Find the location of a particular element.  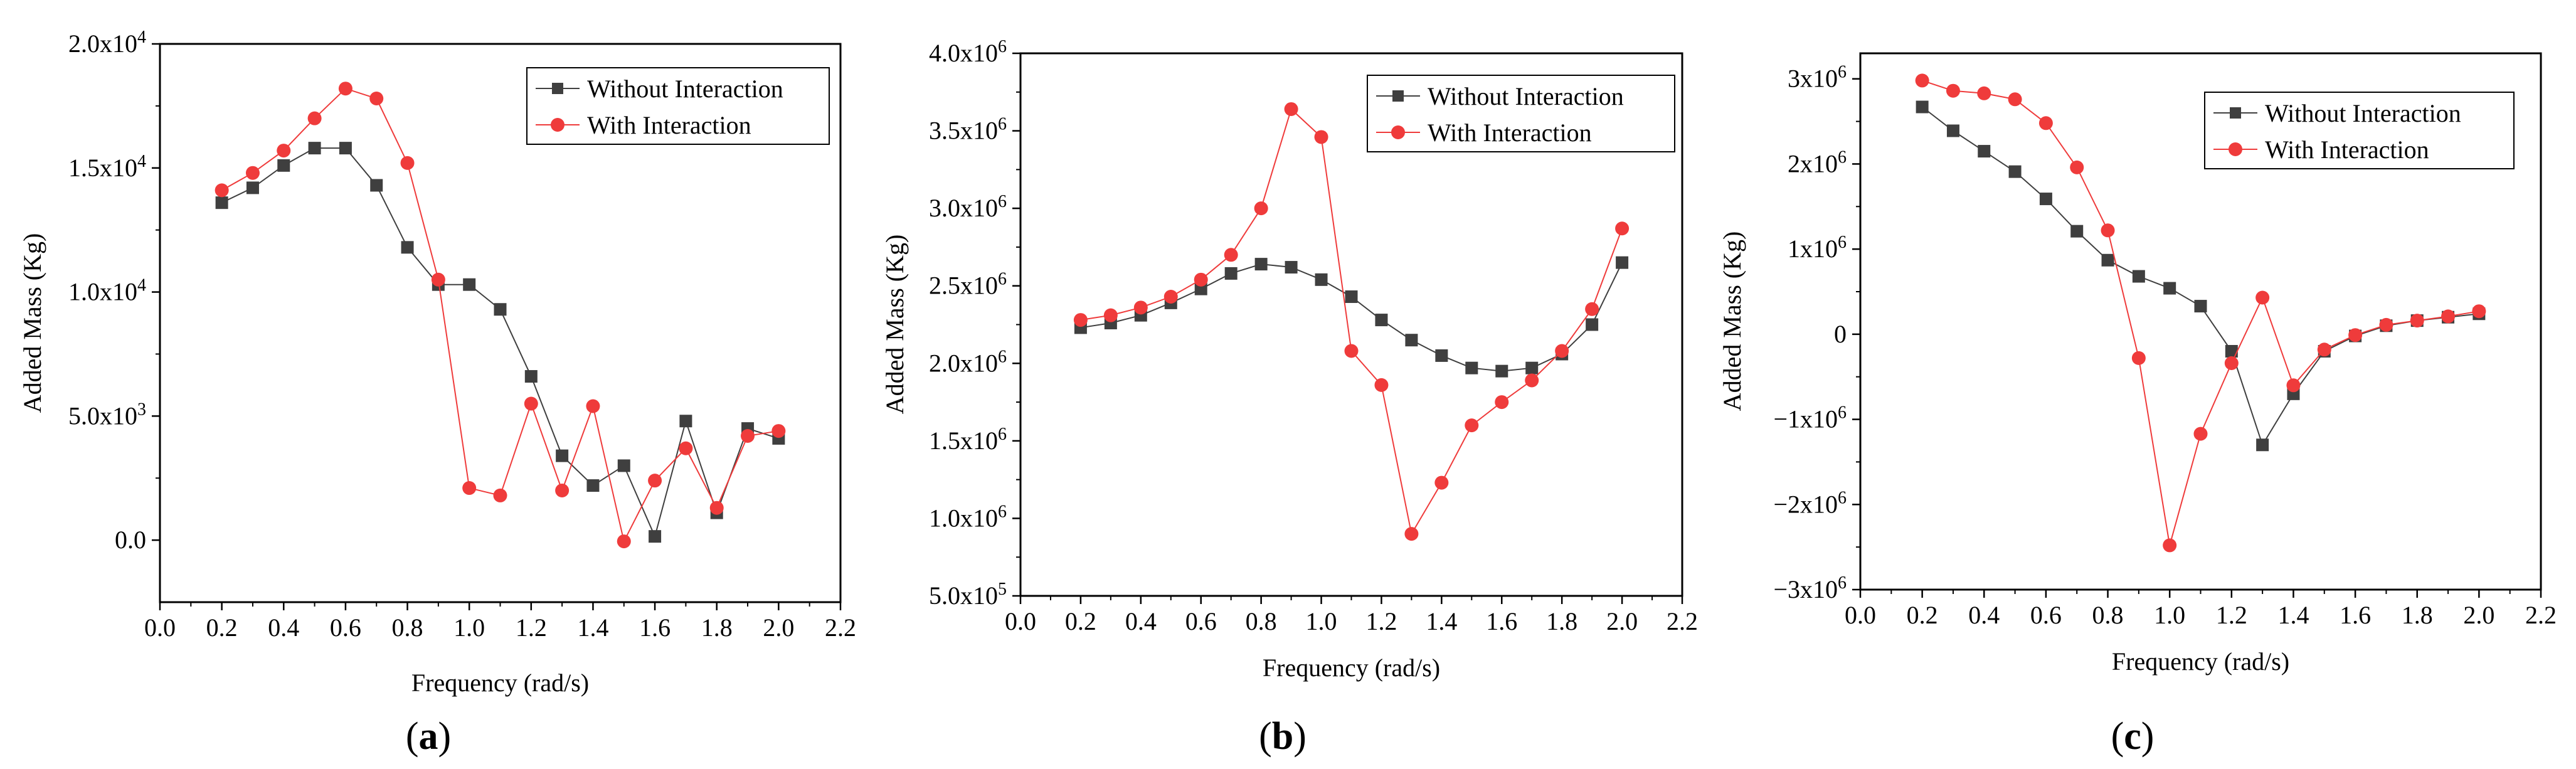

series-line-with is located at coordinates (1351, 322).